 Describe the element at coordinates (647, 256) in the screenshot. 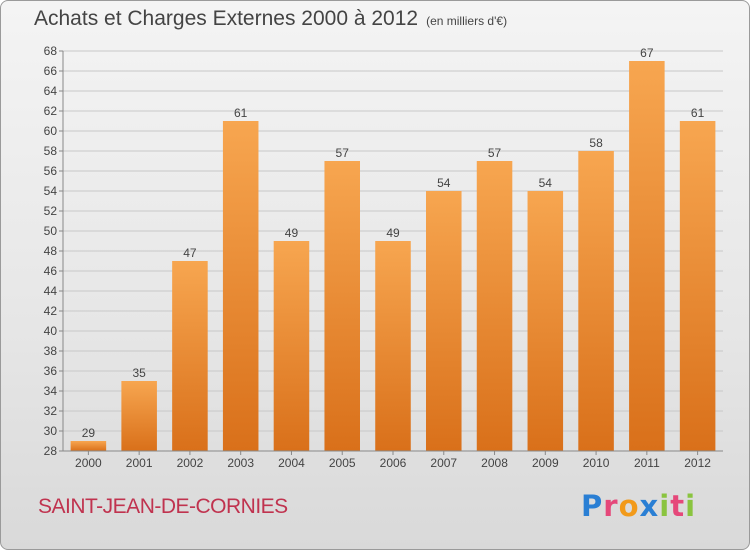

I see `bar-2011` at that location.